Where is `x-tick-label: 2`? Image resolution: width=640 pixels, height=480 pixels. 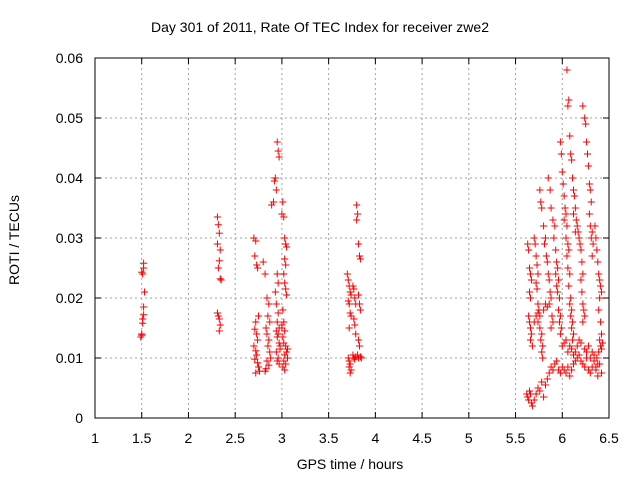
x-tick-label: 2 is located at coordinates (189, 438).